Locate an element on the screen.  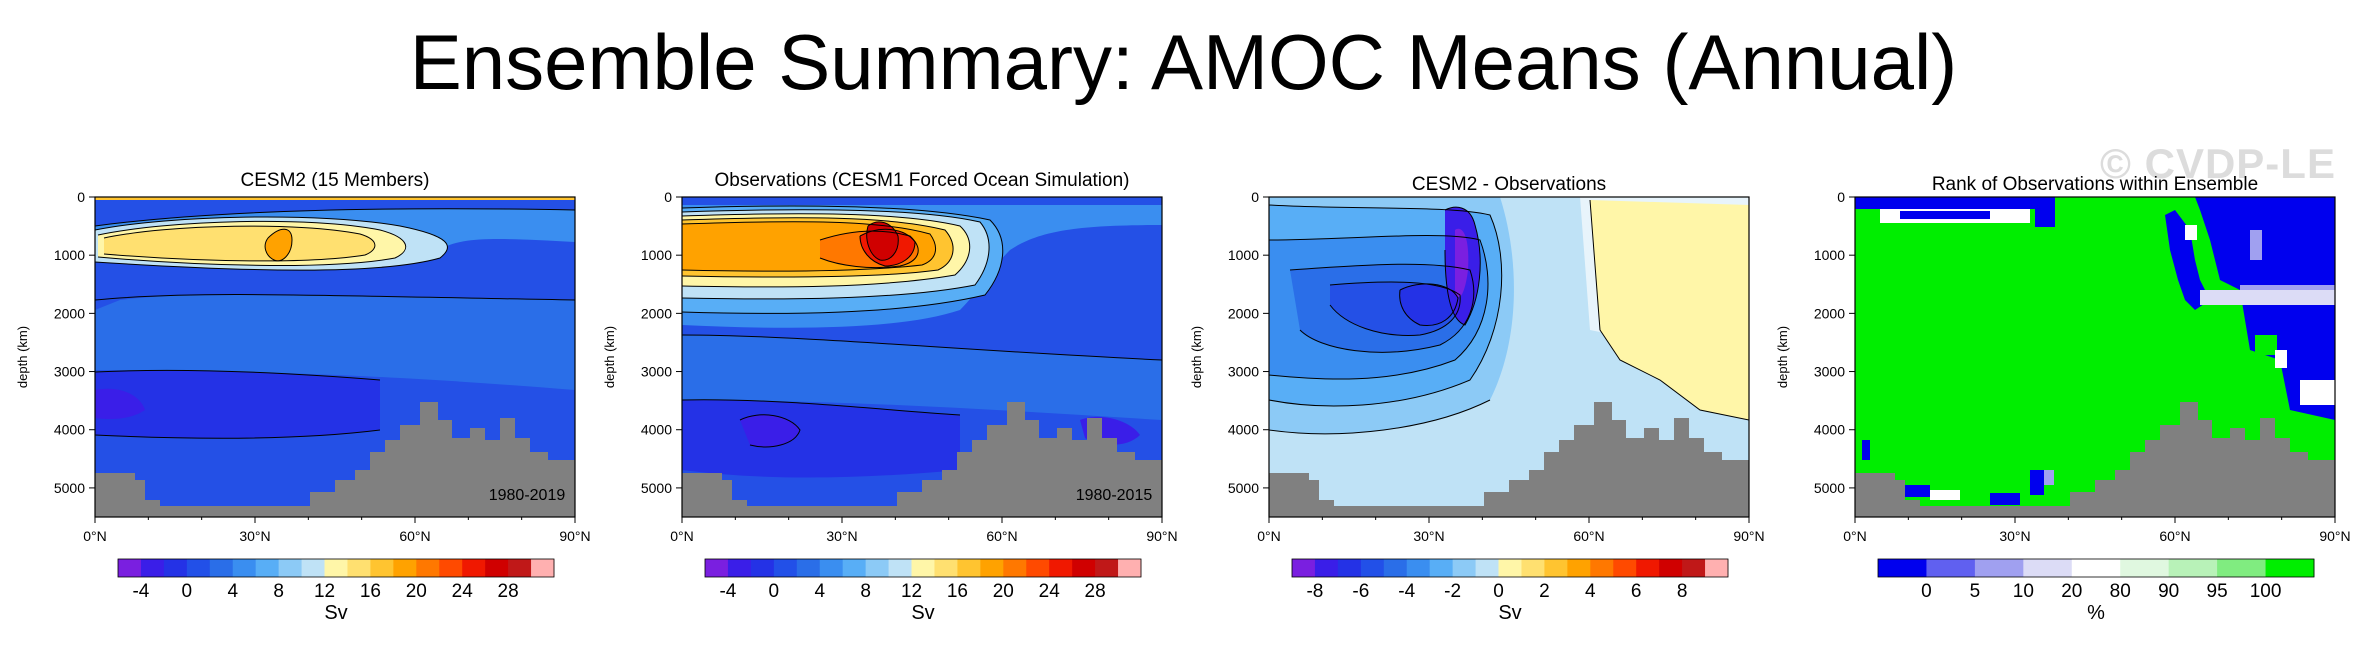
colorbar-label: 6 is located at coordinates (1636, 591).